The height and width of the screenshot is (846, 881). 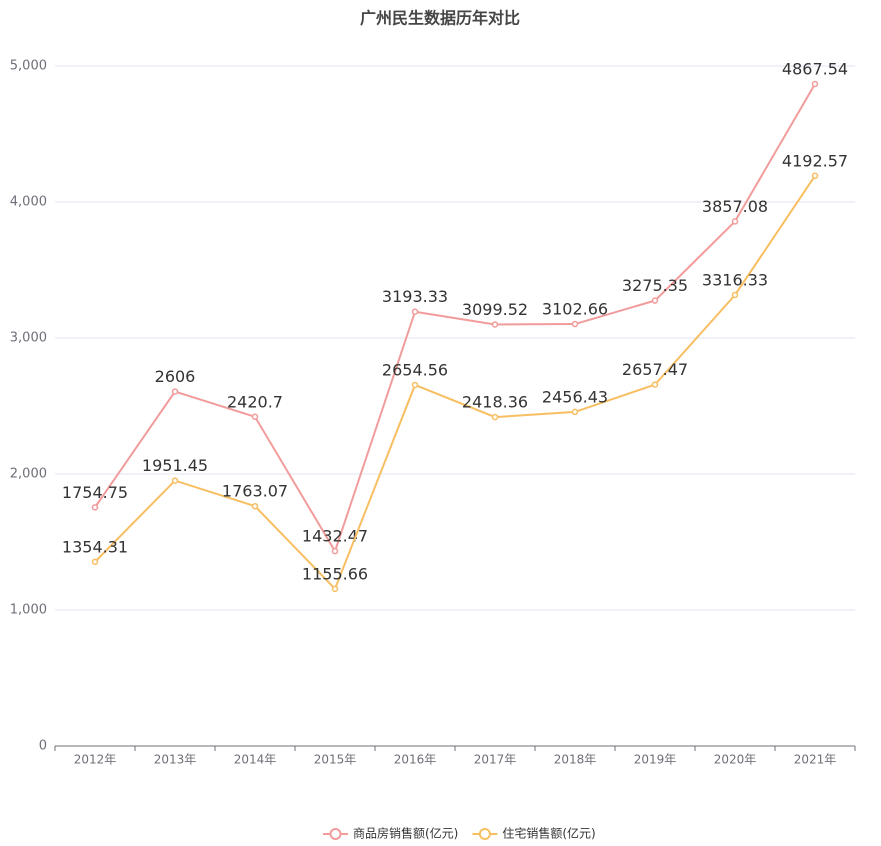 What do you see at coordinates (28, 202) in the screenshot?
I see `y-tick-label: 4,000` at bounding box center [28, 202].